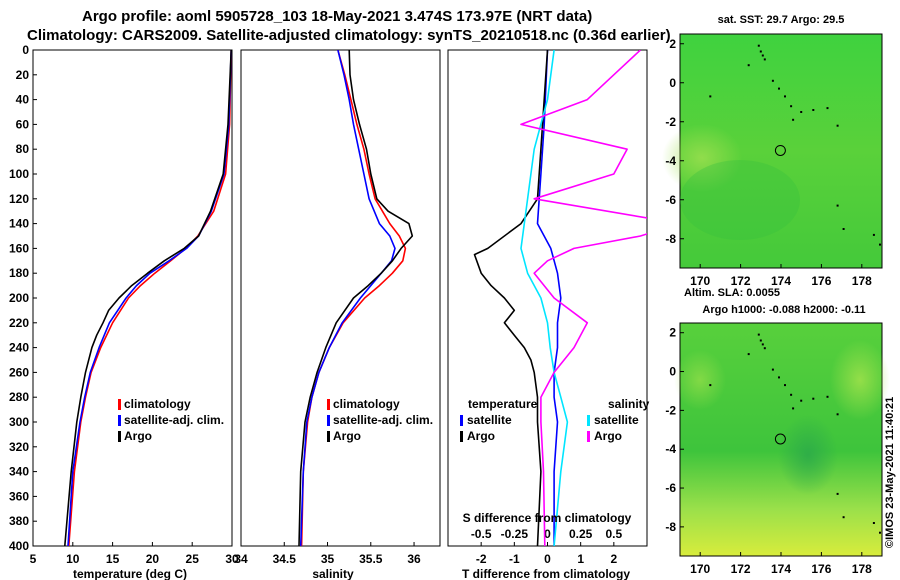 The height and width of the screenshot is (580, 900). Describe the element at coordinates (19, 422) in the screenshot. I see `y-tick-label: 300` at that location.